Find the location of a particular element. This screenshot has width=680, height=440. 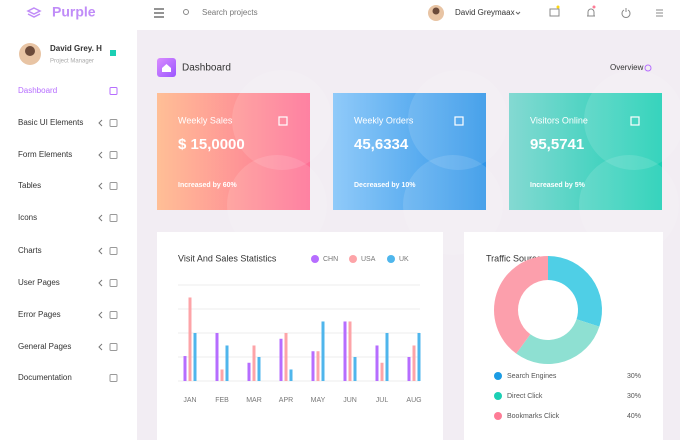

home-glyph is located at coordinates (166, 68).